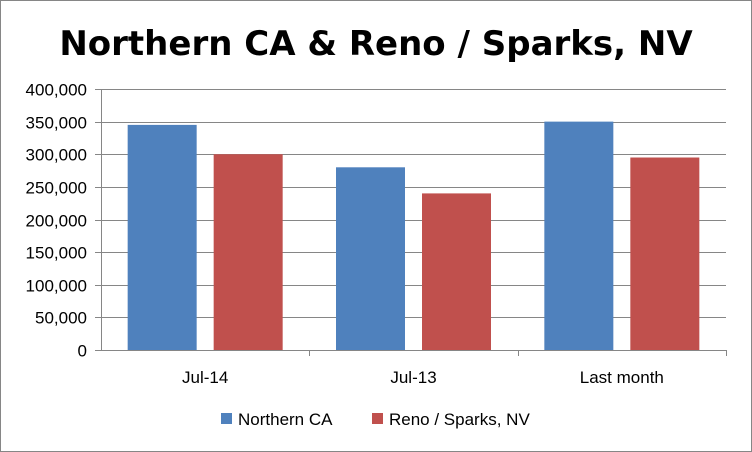  I want to click on bar-reno-sparks-nv-last-month, so click(665, 253).